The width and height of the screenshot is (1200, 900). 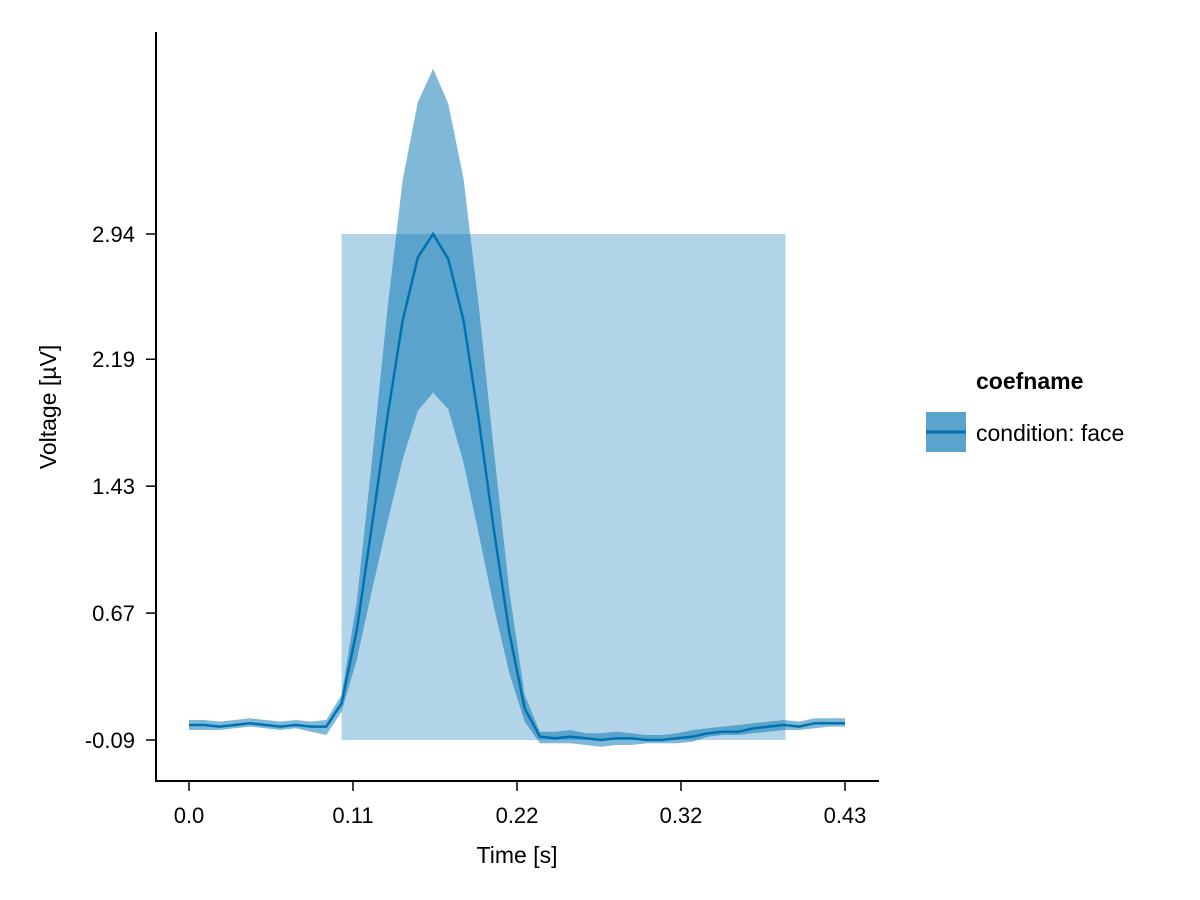 What do you see at coordinates (1025, 410) in the screenshot?
I see `legend: coefname condition: face` at bounding box center [1025, 410].